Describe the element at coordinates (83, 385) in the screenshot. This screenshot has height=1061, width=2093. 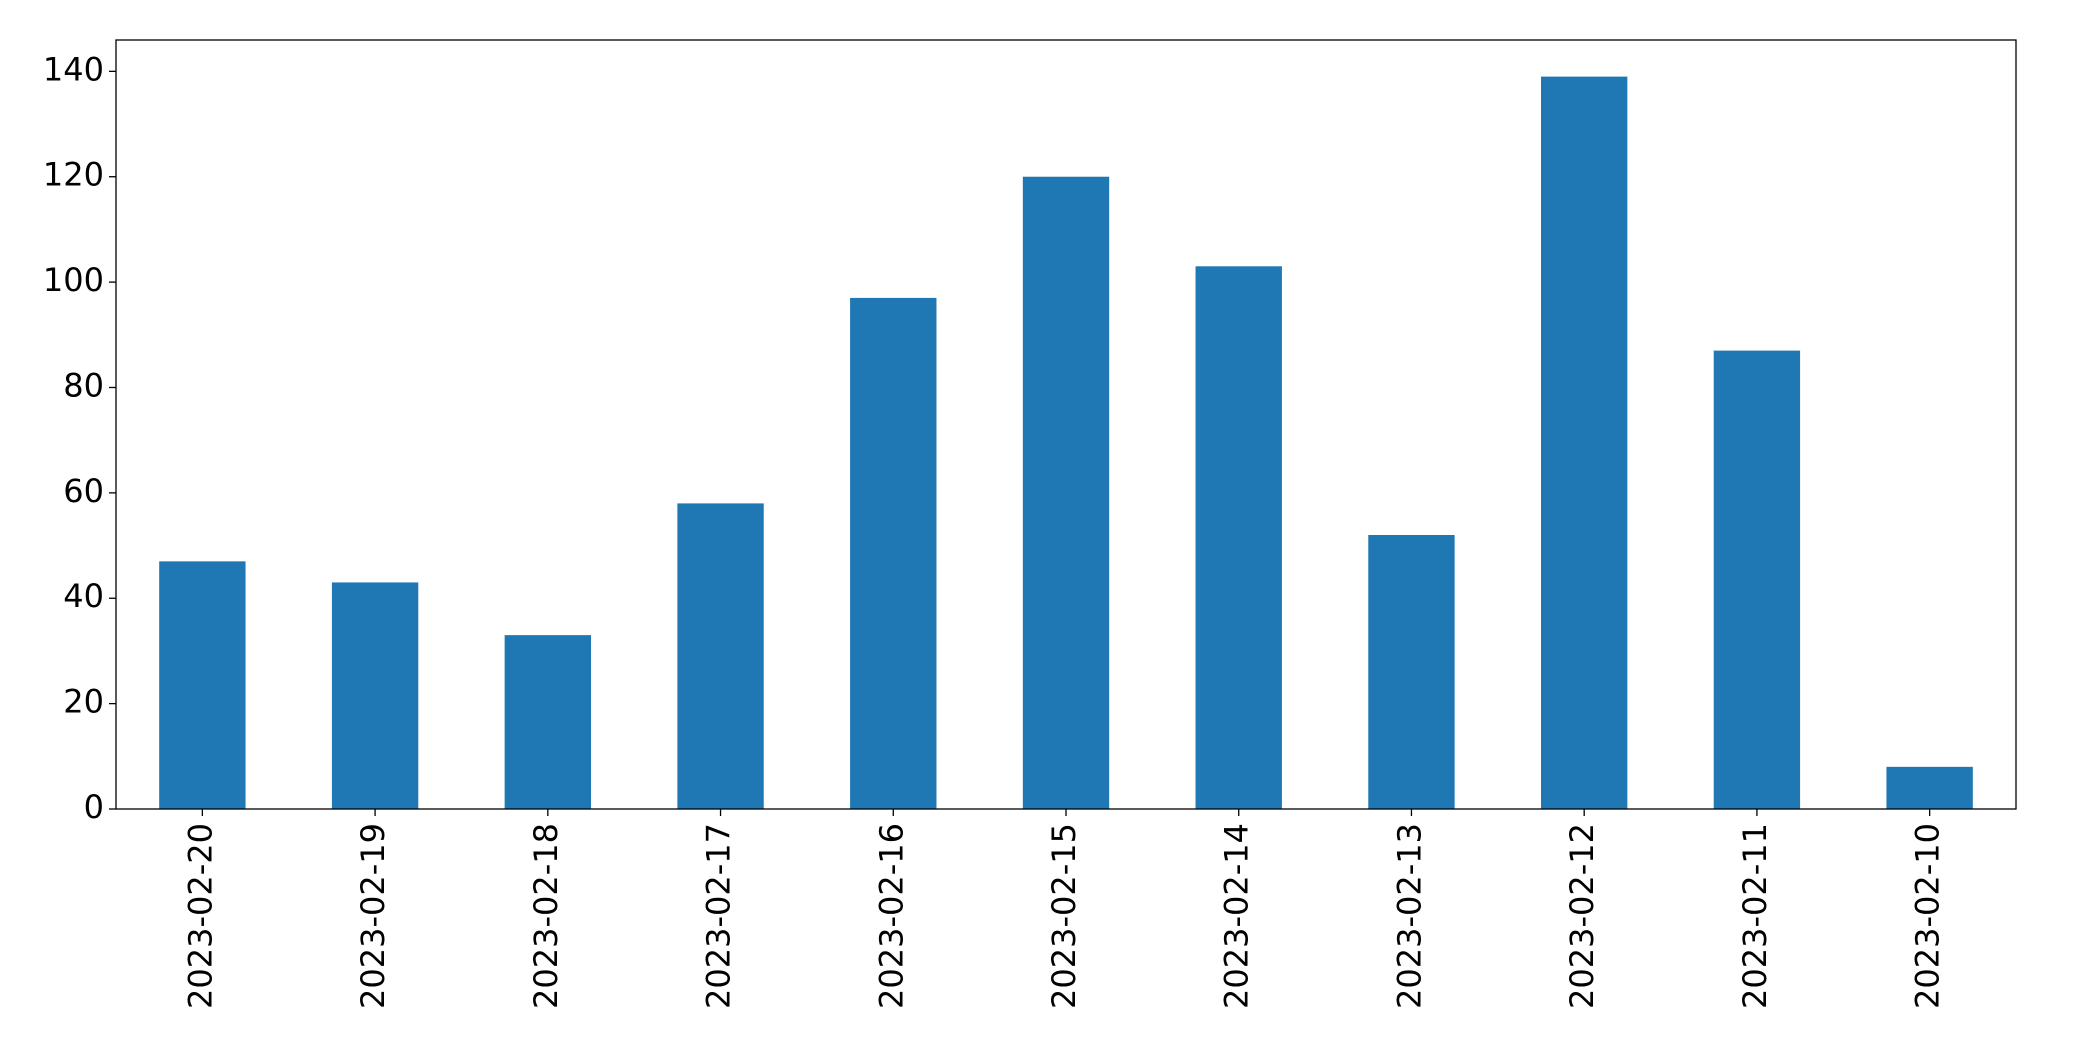
I see `y-tick-label: 80` at that location.